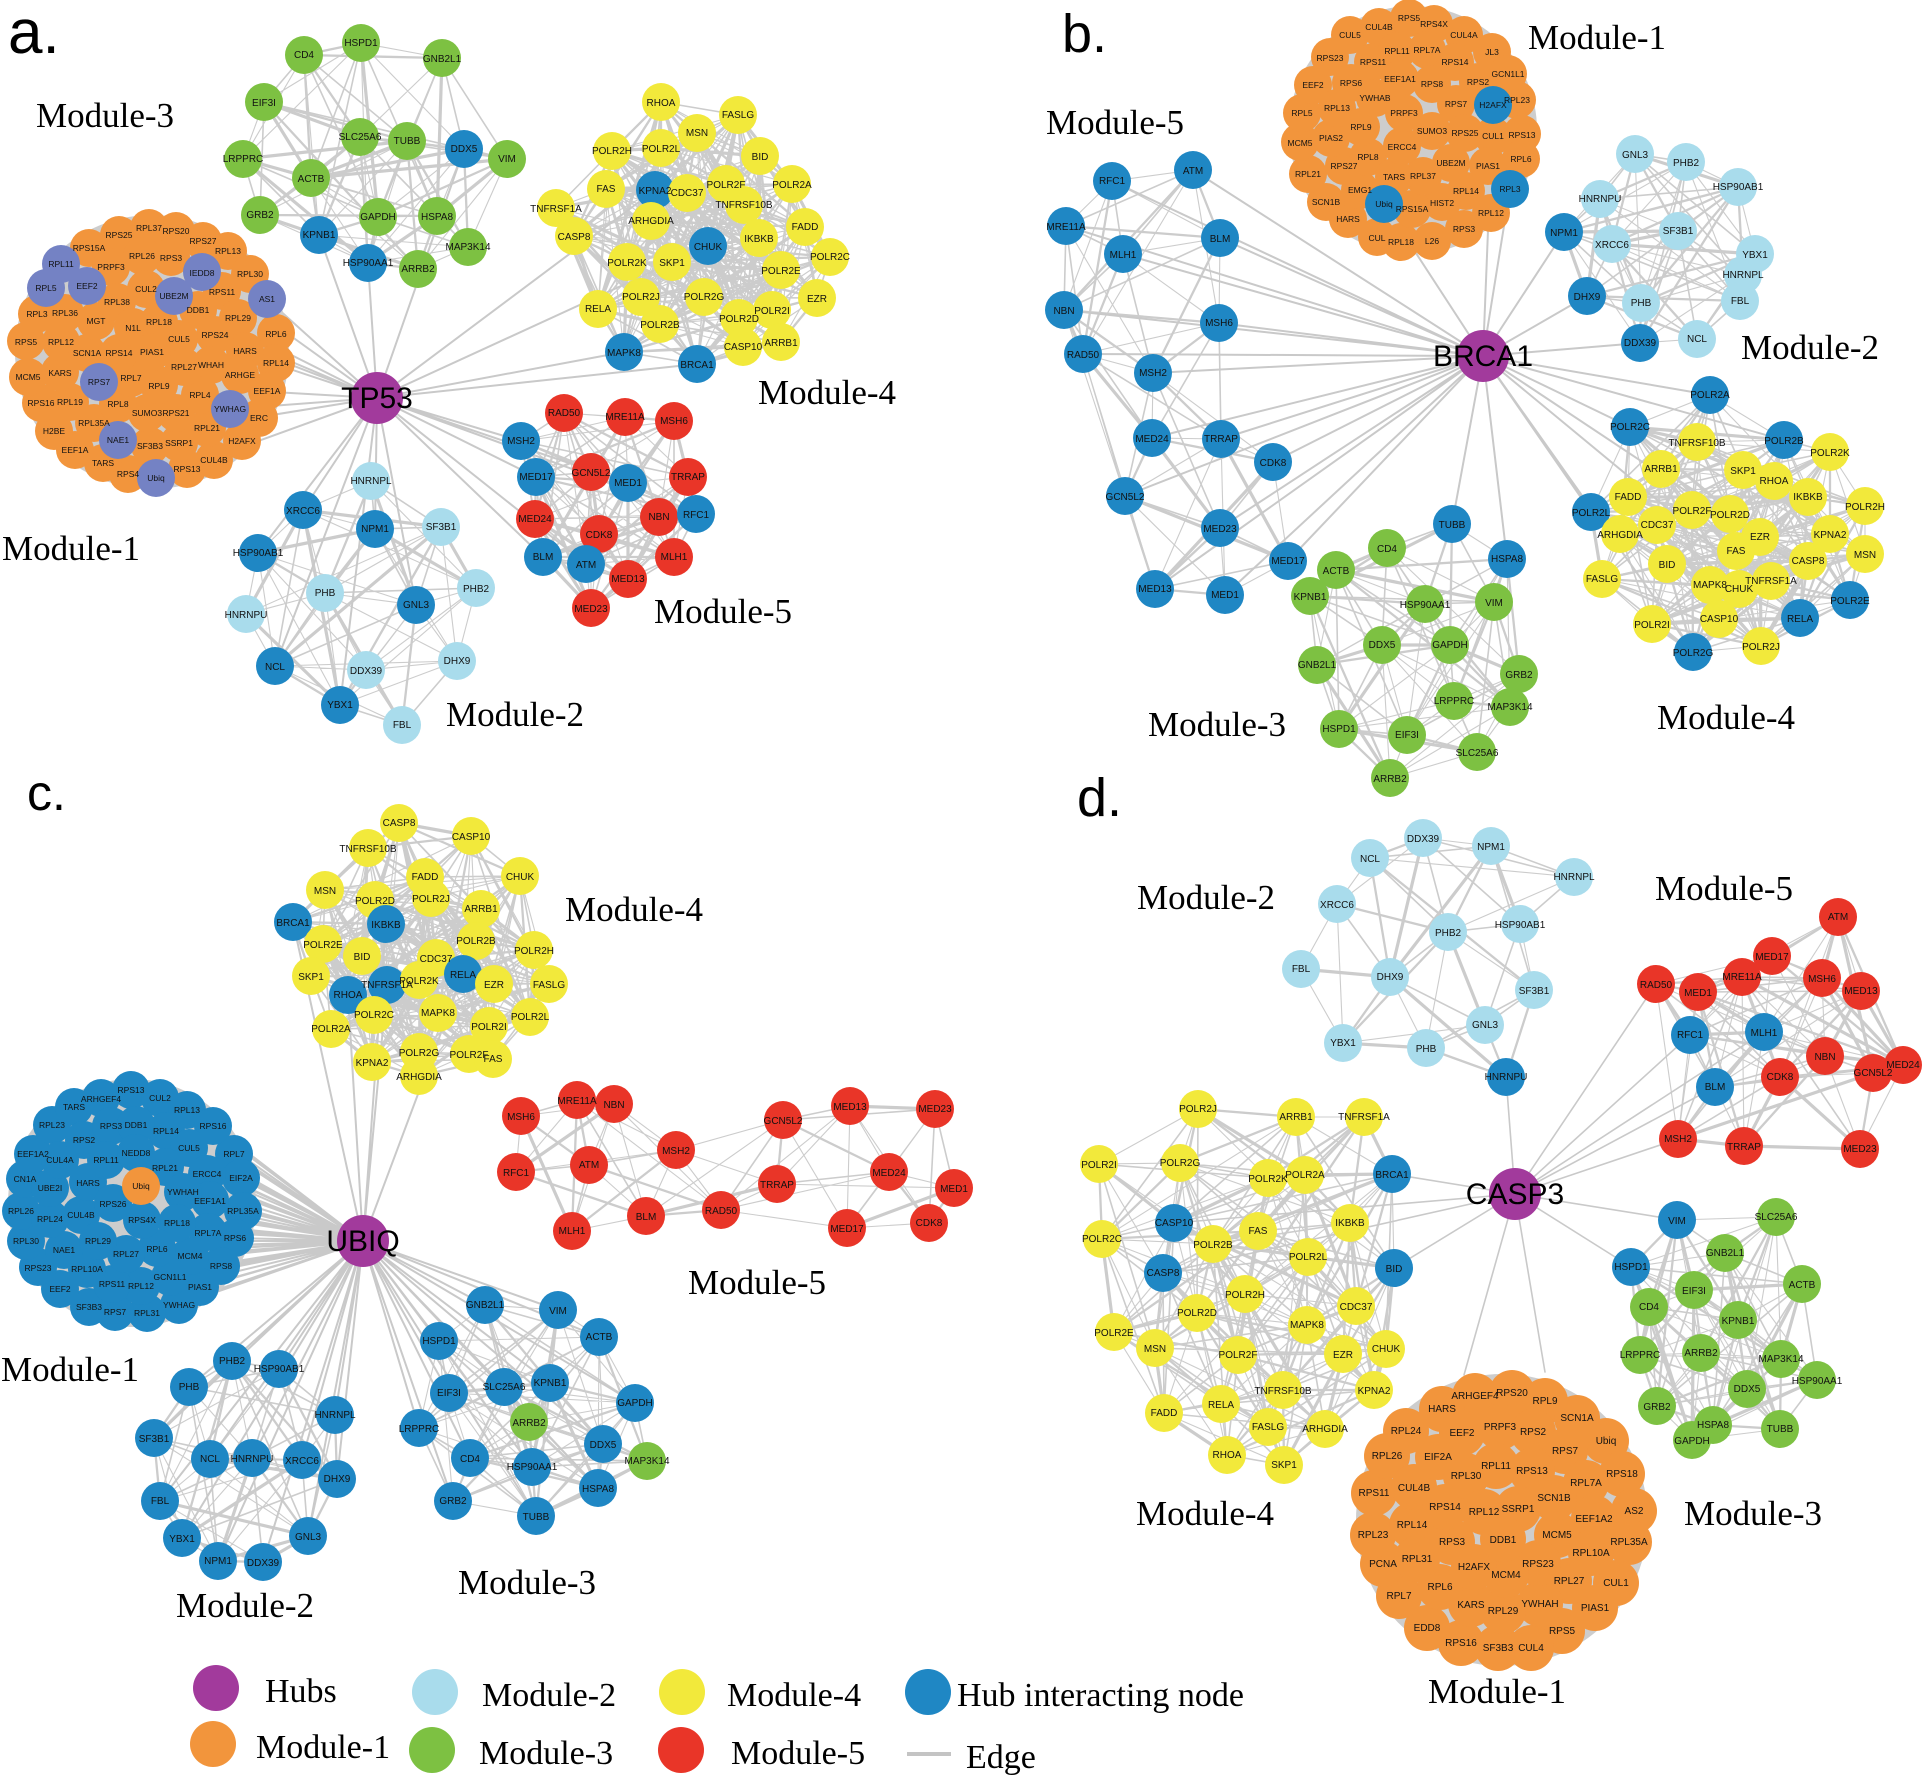  What do you see at coordinates (1339, 729) in the screenshot?
I see `svg-text: HSPD1` at bounding box center [1339, 729].